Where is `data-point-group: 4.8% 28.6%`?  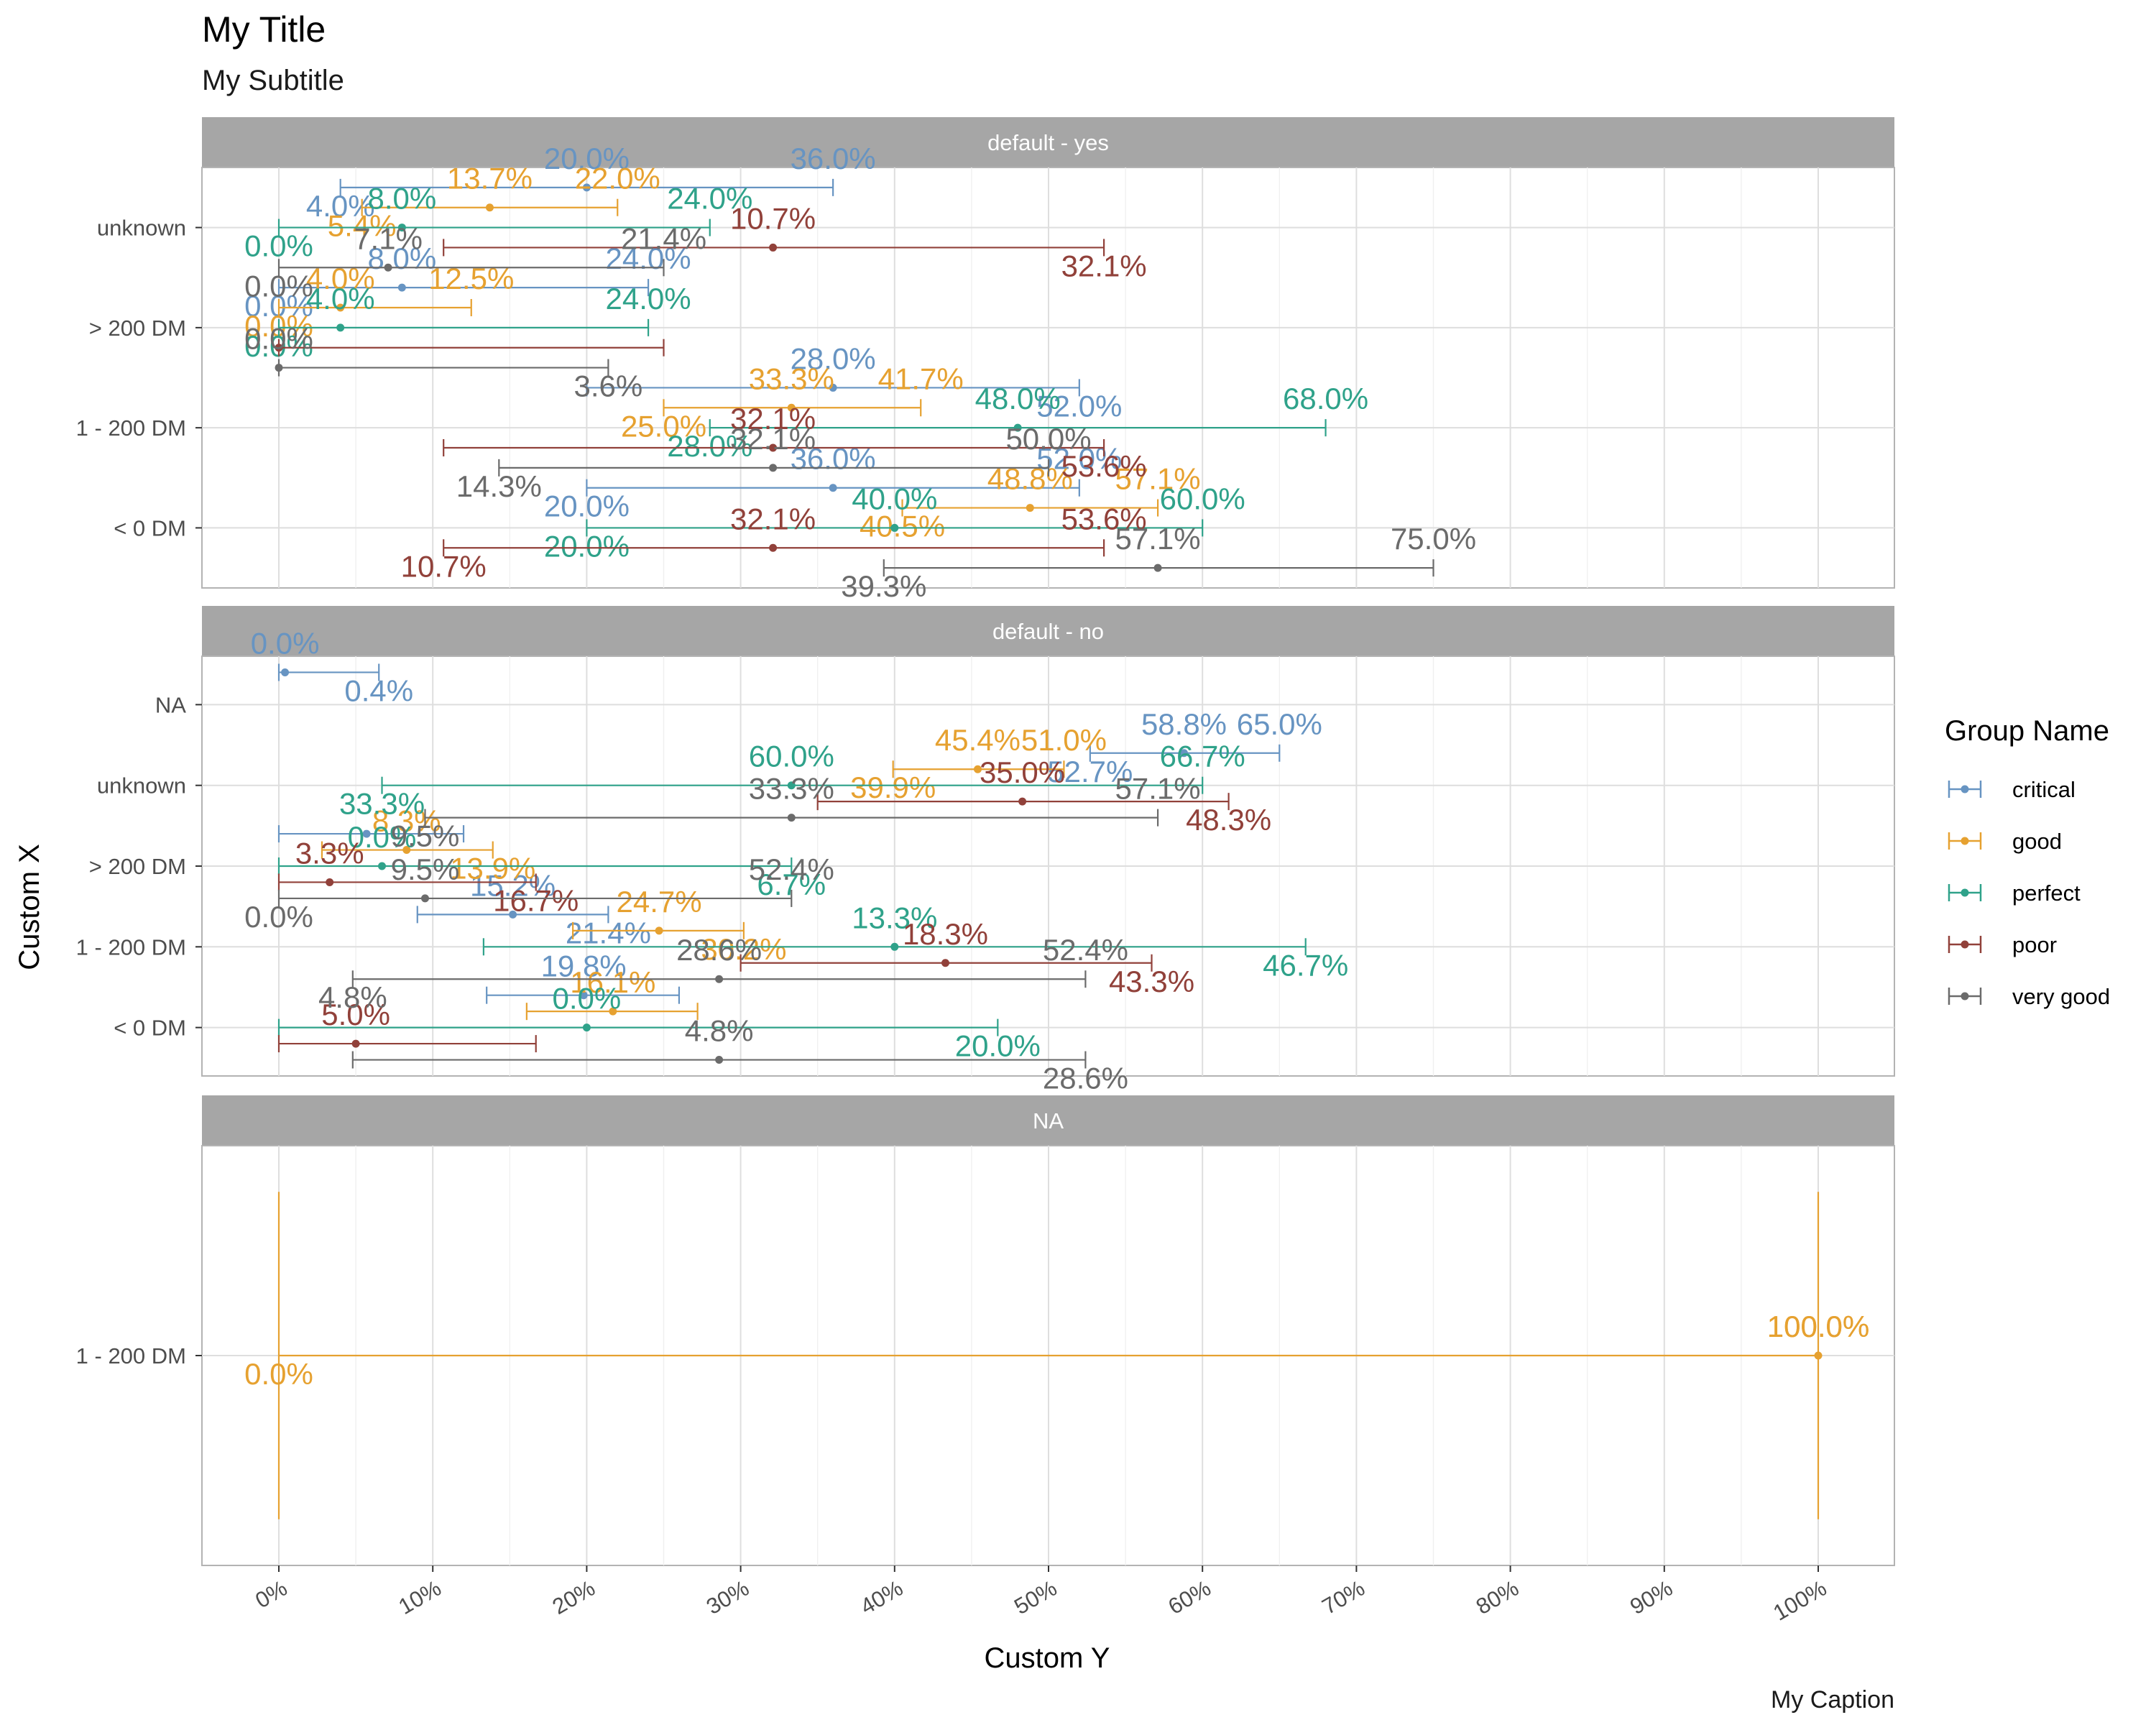
data-point-group: 4.8% 28.6% is located at coordinates (739, 1054).